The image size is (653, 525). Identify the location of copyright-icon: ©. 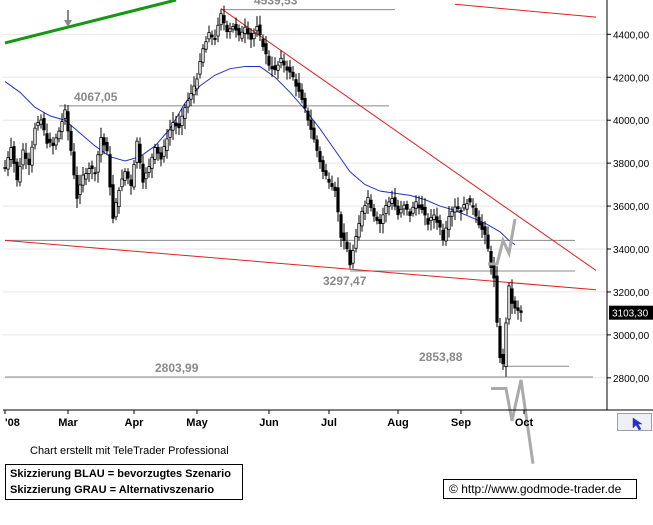
(453, 489).